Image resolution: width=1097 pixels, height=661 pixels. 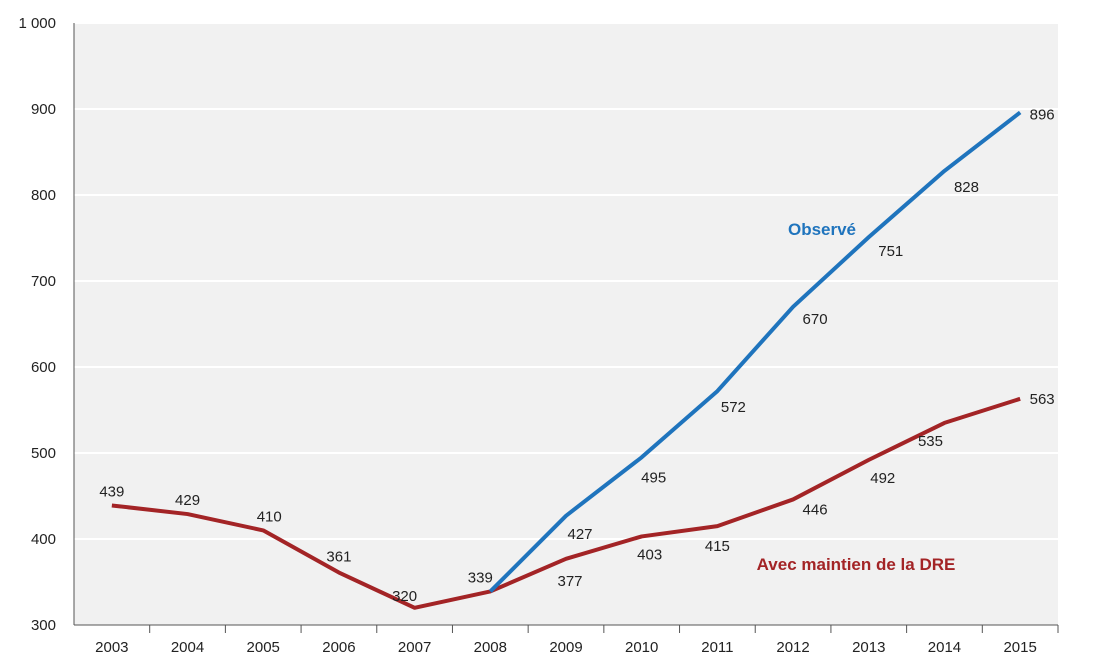 I want to click on data-label: 429, so click(x=187, y=500).